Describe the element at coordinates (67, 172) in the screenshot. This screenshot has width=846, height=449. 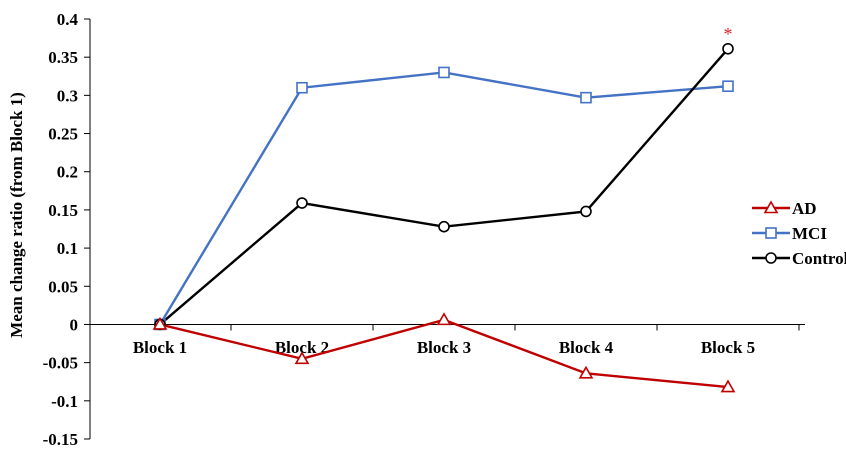
I see `y-tick-label: 0.2` at that location.